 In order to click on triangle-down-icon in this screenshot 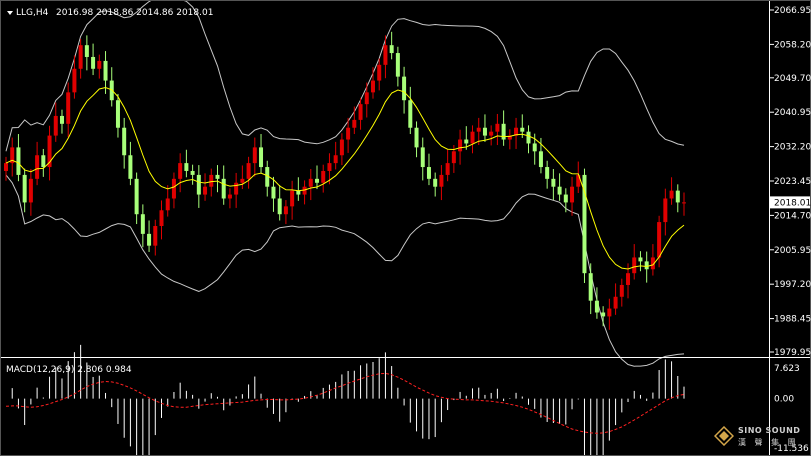, I will do `click(10, 13)`.